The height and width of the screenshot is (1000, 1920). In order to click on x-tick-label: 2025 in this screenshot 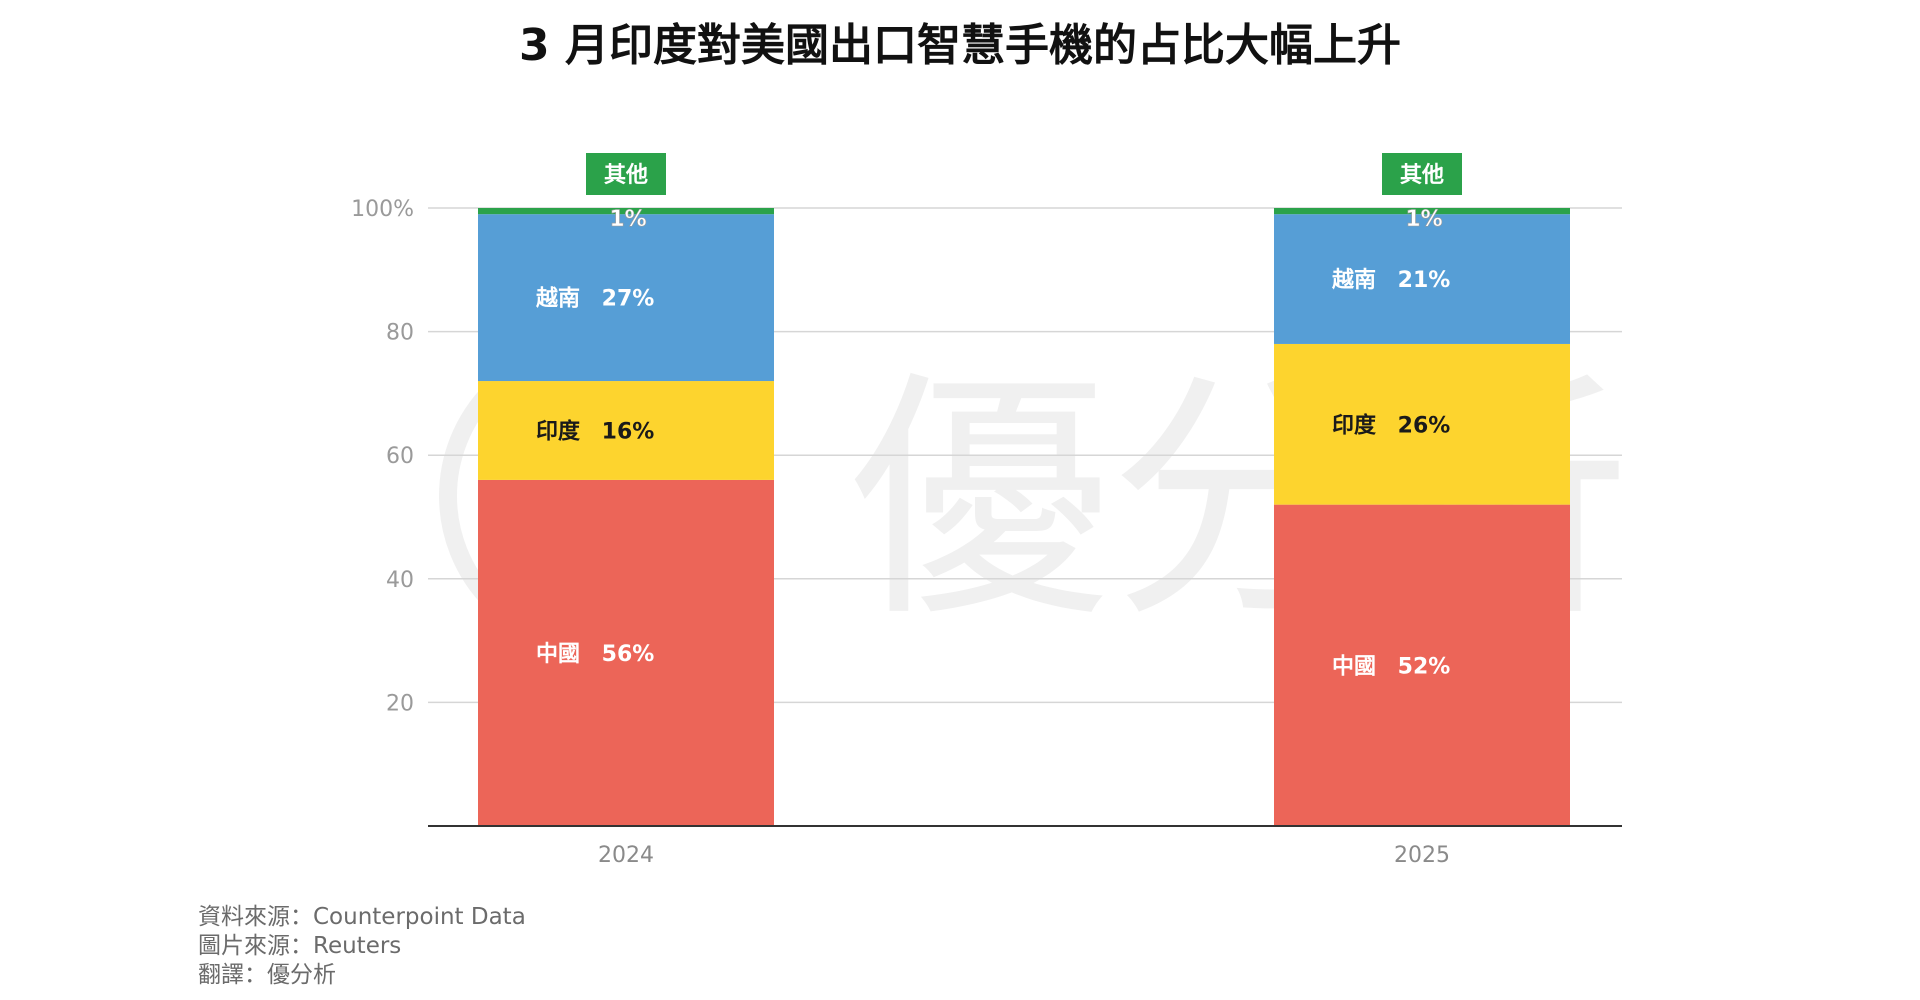, I will do `click(1422, 855)`.